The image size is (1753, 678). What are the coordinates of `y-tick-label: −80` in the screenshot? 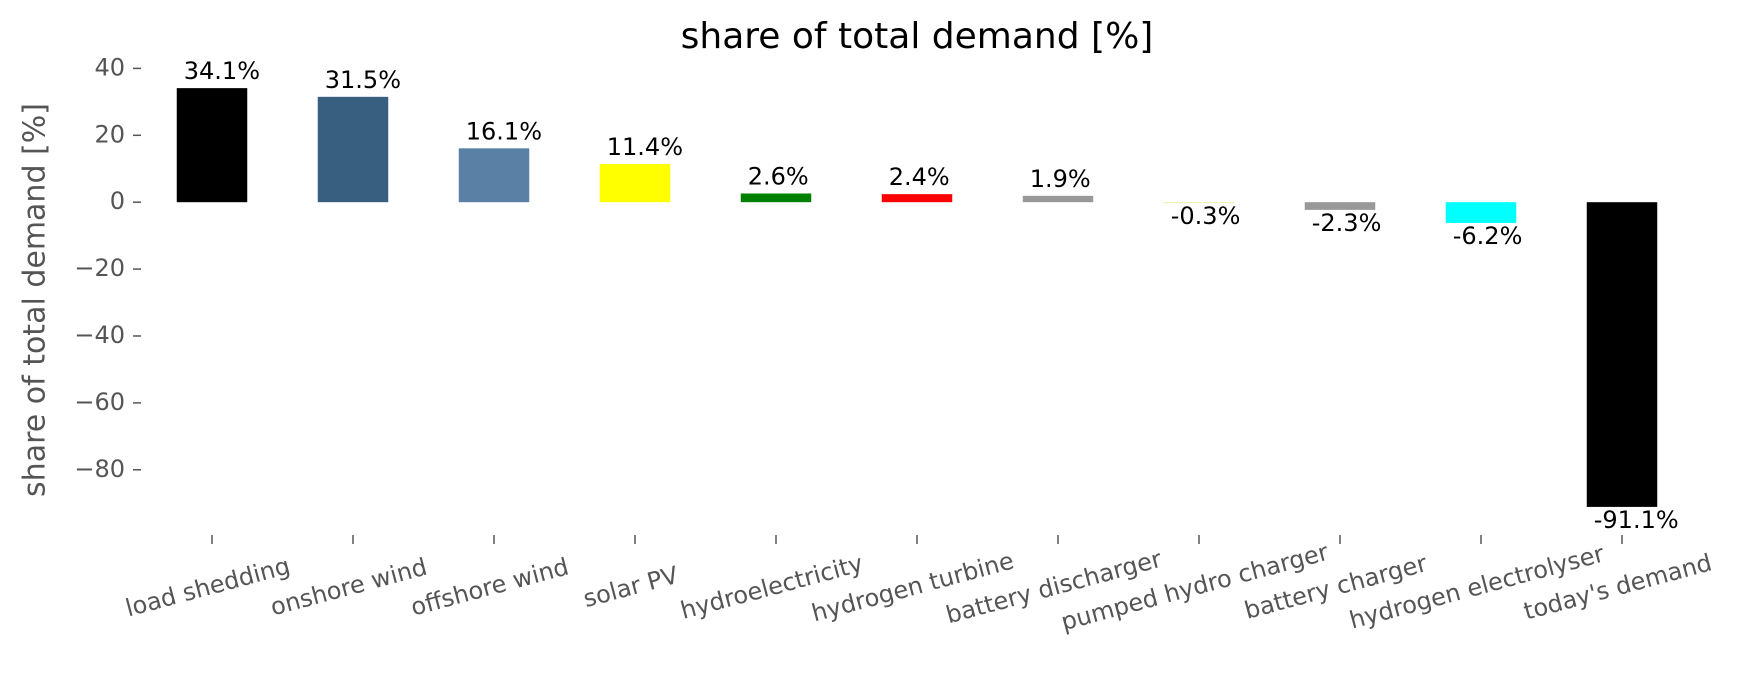 It's located at (99, 469).